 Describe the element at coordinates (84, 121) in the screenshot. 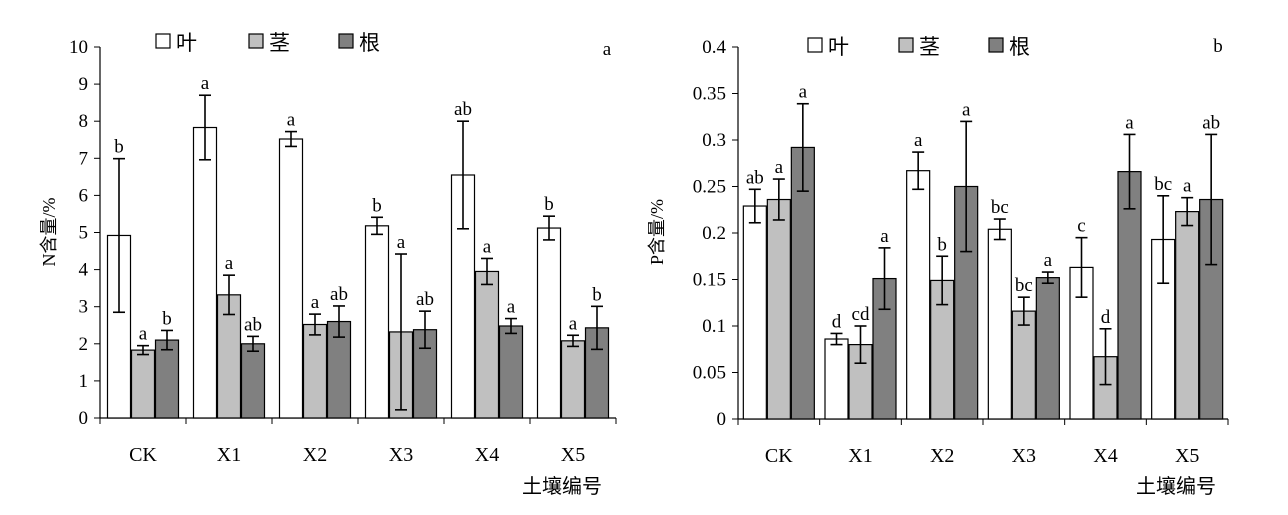

I see `y-tick-label: 8` at that location.